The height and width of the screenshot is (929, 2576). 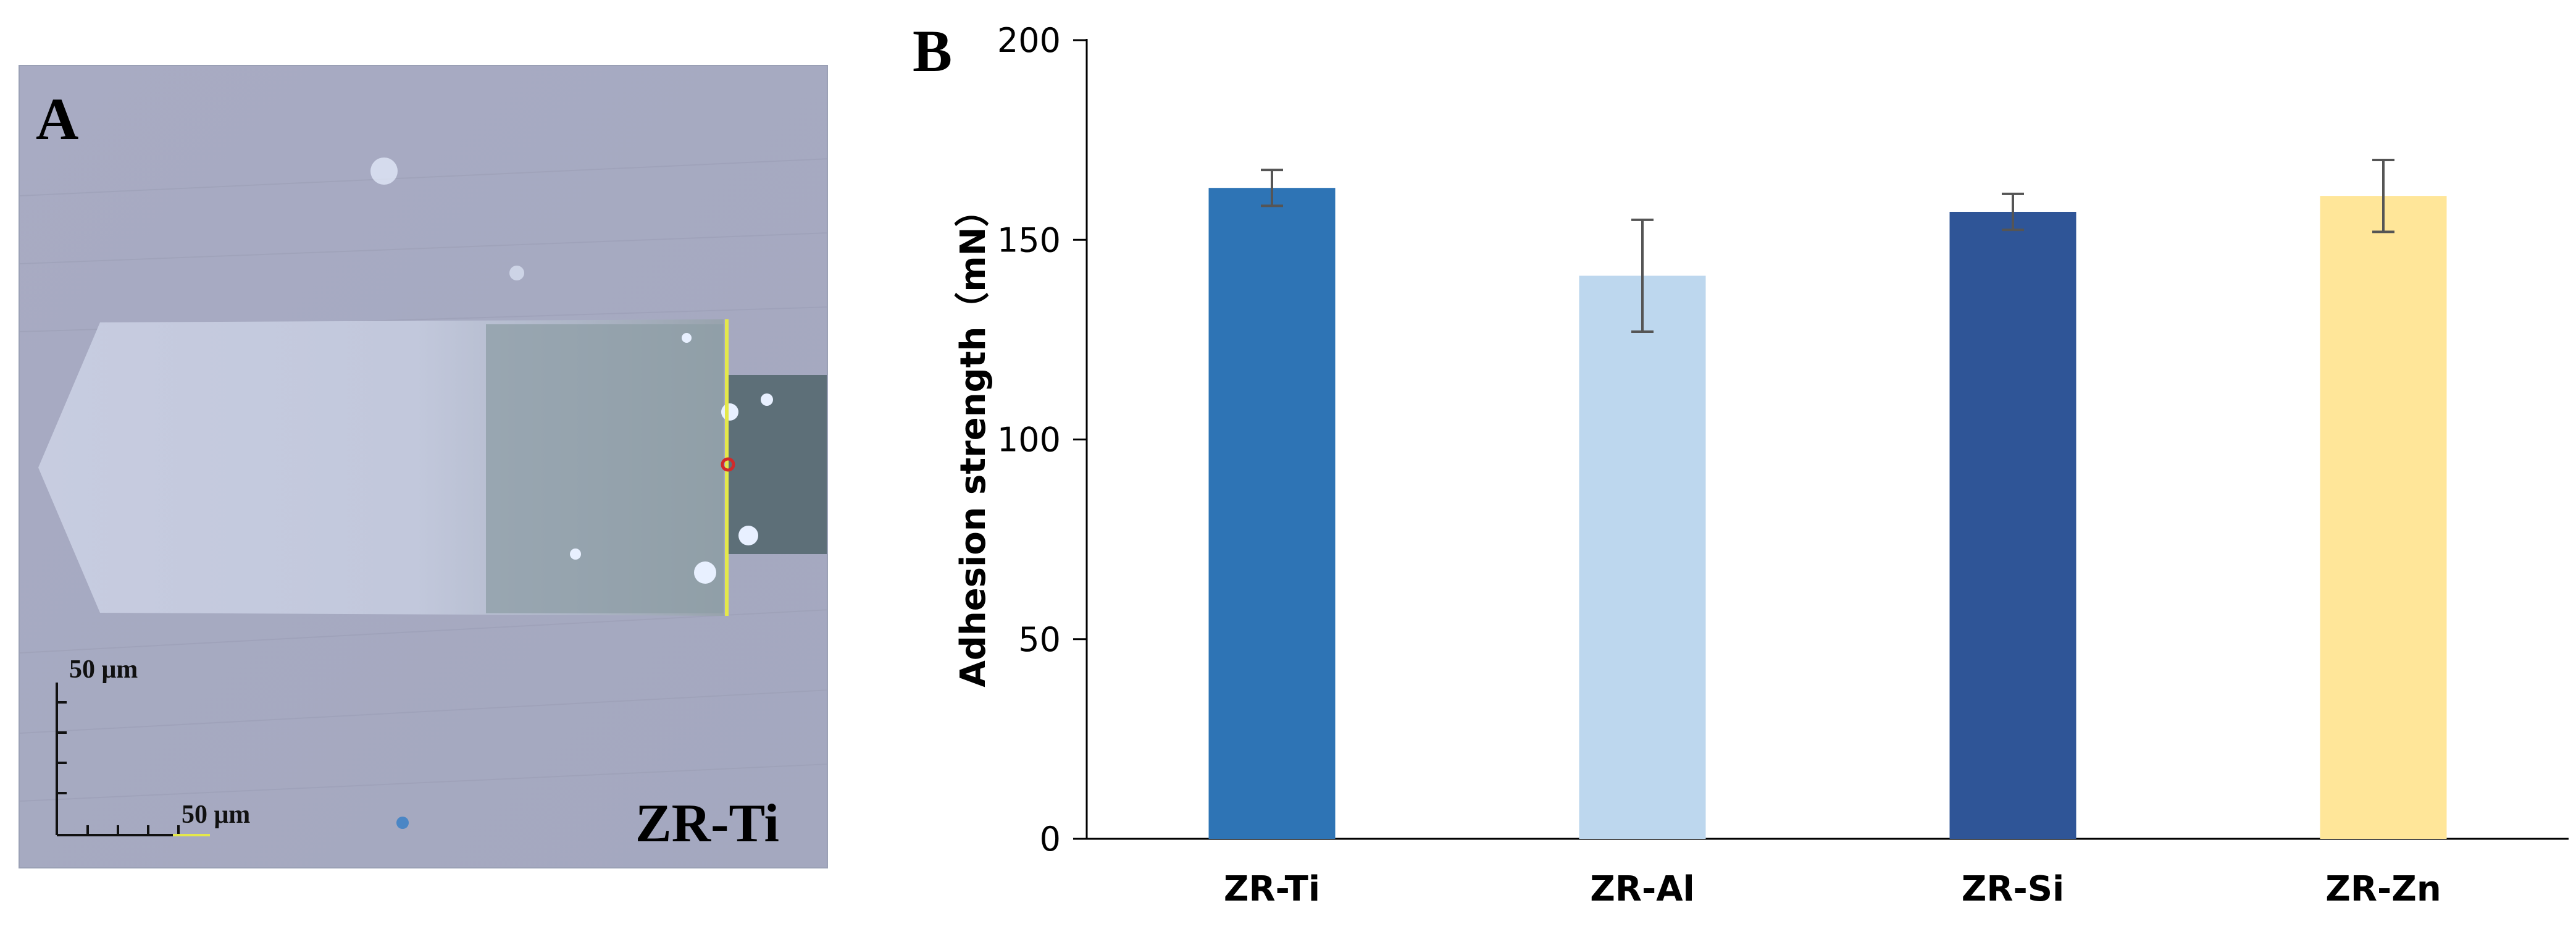 What do you see at coordinates (1272, 889) in the screenshot?
I see `x-tick-label-ZR-Ti: ZR-Ti` at bounding box center [1272, 889].